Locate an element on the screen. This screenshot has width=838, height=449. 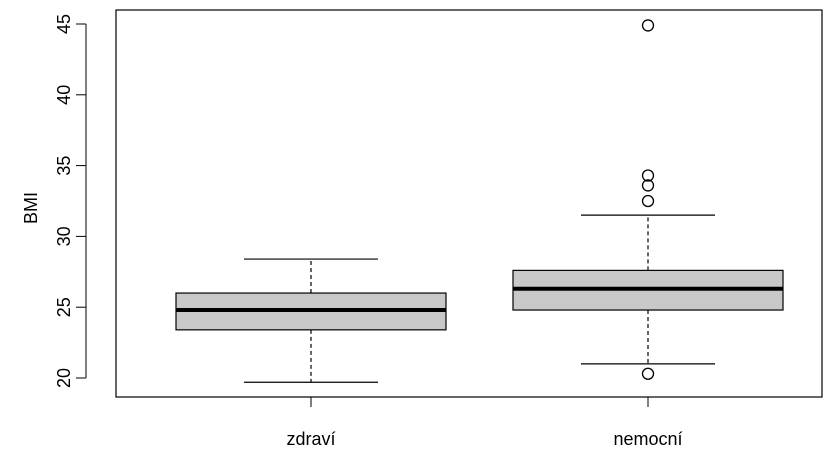
y-axis-title: BMI is located at coordinates (31, 208).